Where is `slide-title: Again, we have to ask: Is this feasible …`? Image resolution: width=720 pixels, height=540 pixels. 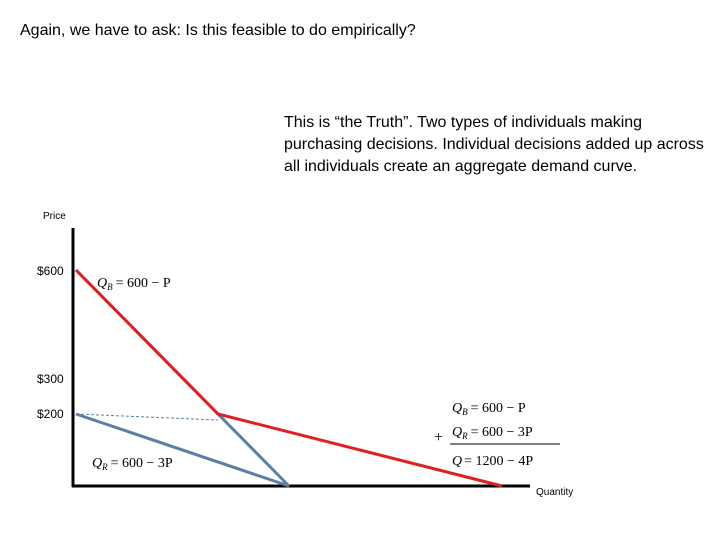
slide-title: Again, we have to ask: Is this feasible … is located at coordinates (218, 30).